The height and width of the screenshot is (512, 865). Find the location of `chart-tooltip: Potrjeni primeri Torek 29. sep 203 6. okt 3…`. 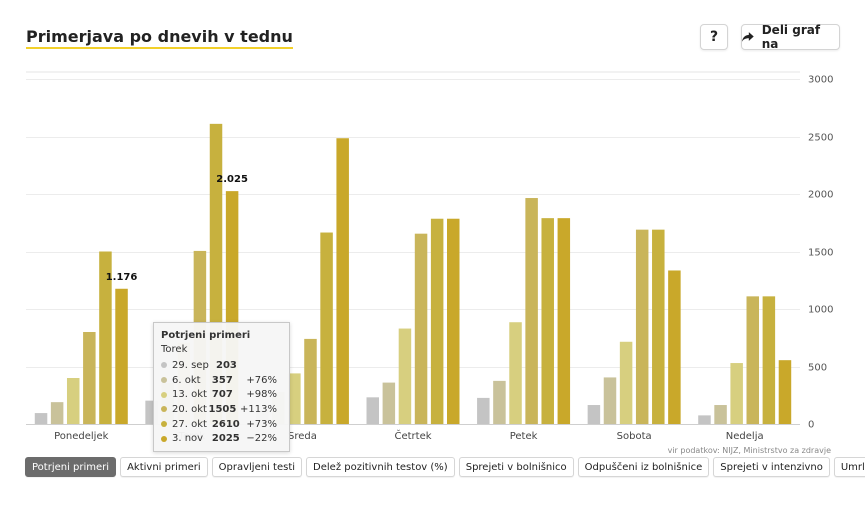

chart-tooltip: Potrjeni primeri Torek 29. sep 203 6. okt 3… is located at coordinates (221, 387).